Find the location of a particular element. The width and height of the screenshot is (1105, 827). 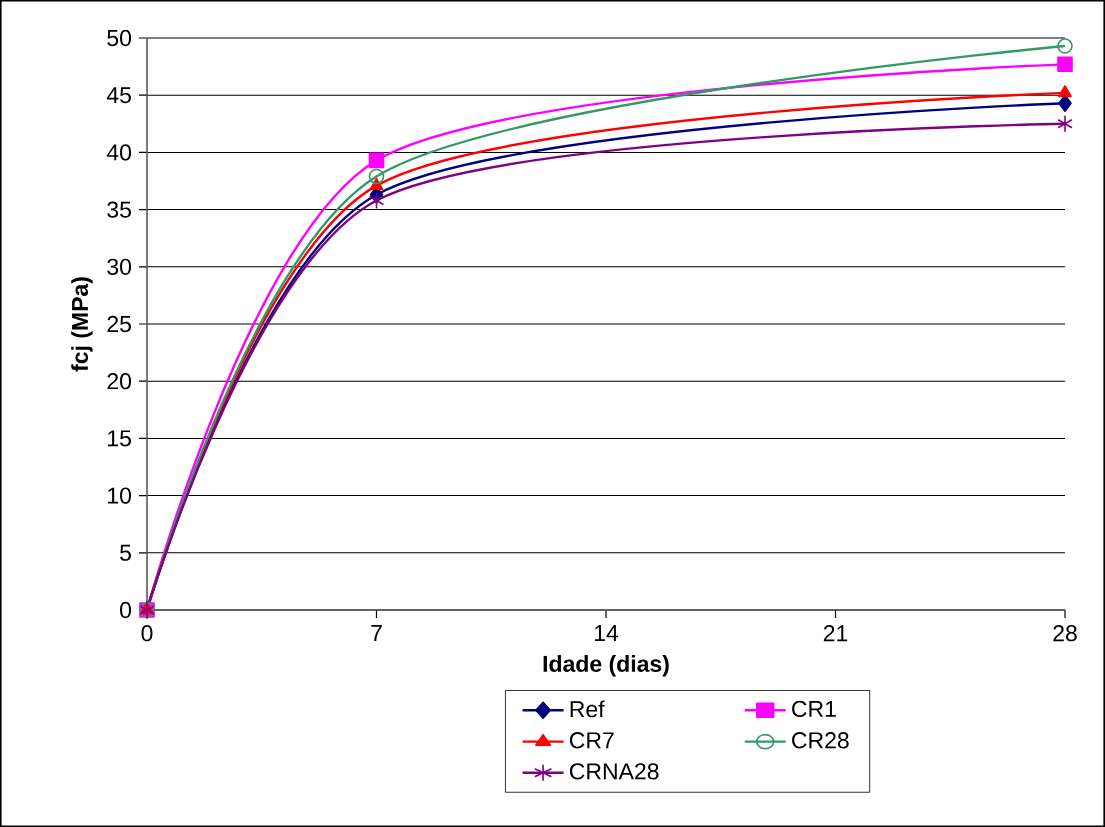

y-tick-label: 50 is located at coordinates (119, 38).